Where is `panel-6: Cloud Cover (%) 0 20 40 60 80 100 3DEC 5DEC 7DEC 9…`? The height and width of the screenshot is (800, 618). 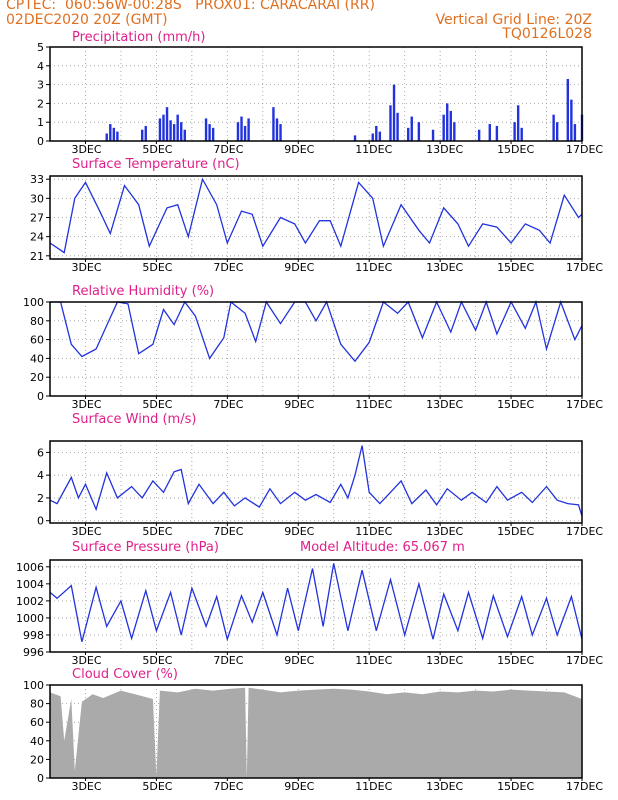 panel-6: Cloud Cover (%) 0 20 40 60 80 100 3DEC 5DEC 7DEC 9… is located at coordinates (313, 730).